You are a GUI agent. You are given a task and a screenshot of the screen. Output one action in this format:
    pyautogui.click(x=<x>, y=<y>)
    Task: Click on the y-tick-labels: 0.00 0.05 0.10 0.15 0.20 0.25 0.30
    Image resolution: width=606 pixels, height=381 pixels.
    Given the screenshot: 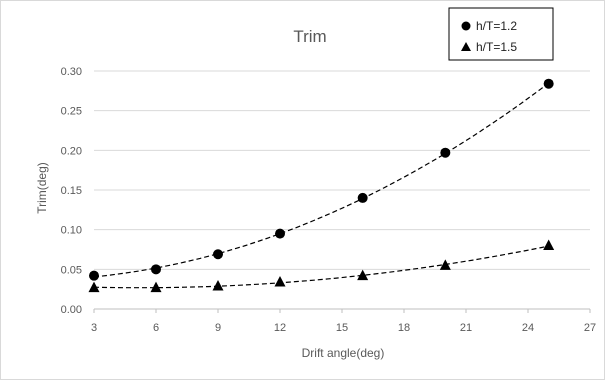 What is the action you would take?
    pyautogui.click(x=71, y=191)
    